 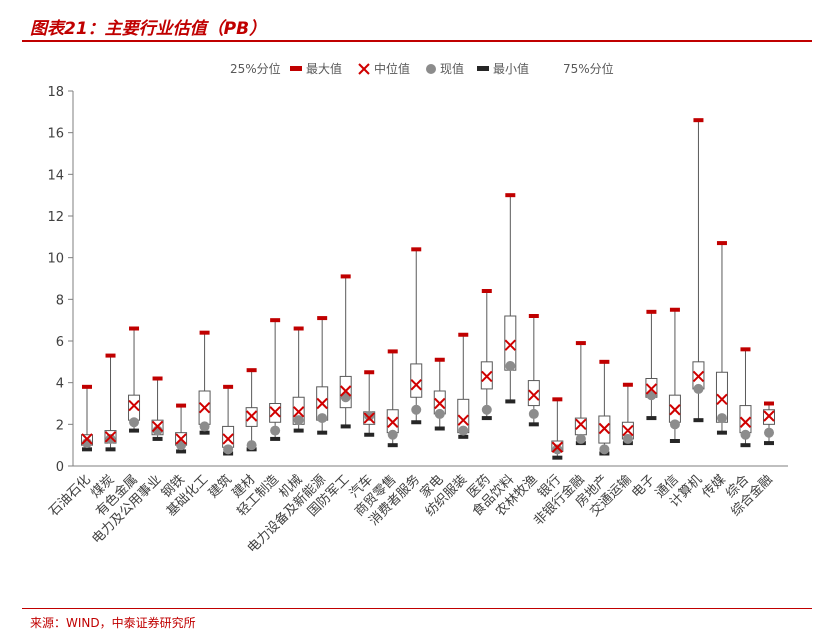 I want to click on legend-current-label: 现值, so click(x=452, y=68).